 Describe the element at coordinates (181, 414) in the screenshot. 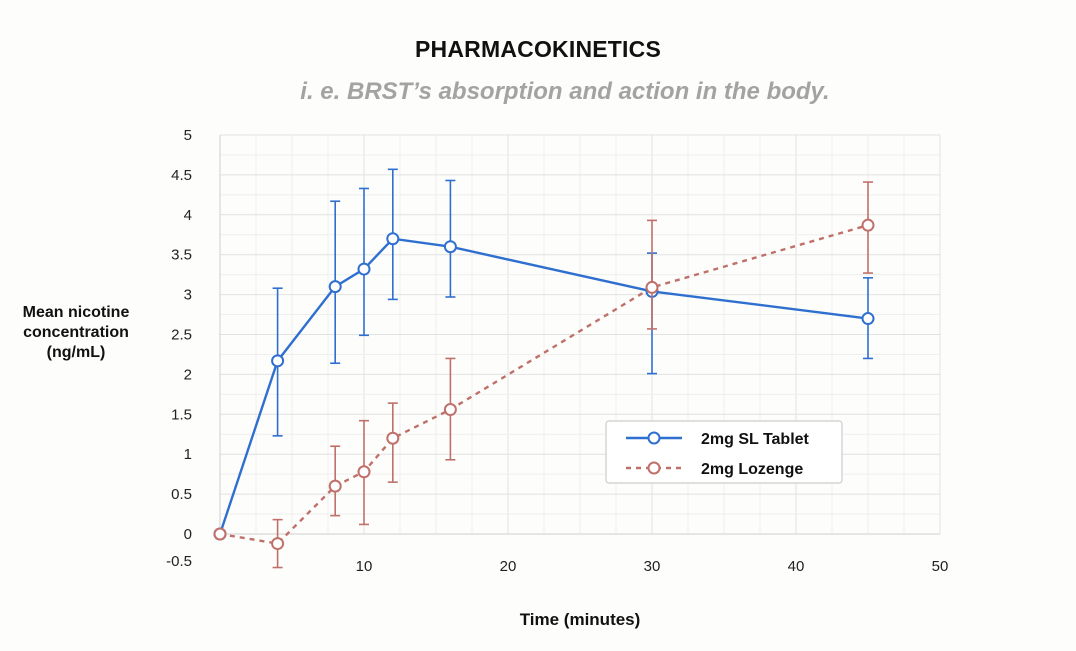

I see `y-tick-label: 1.5` at that location.